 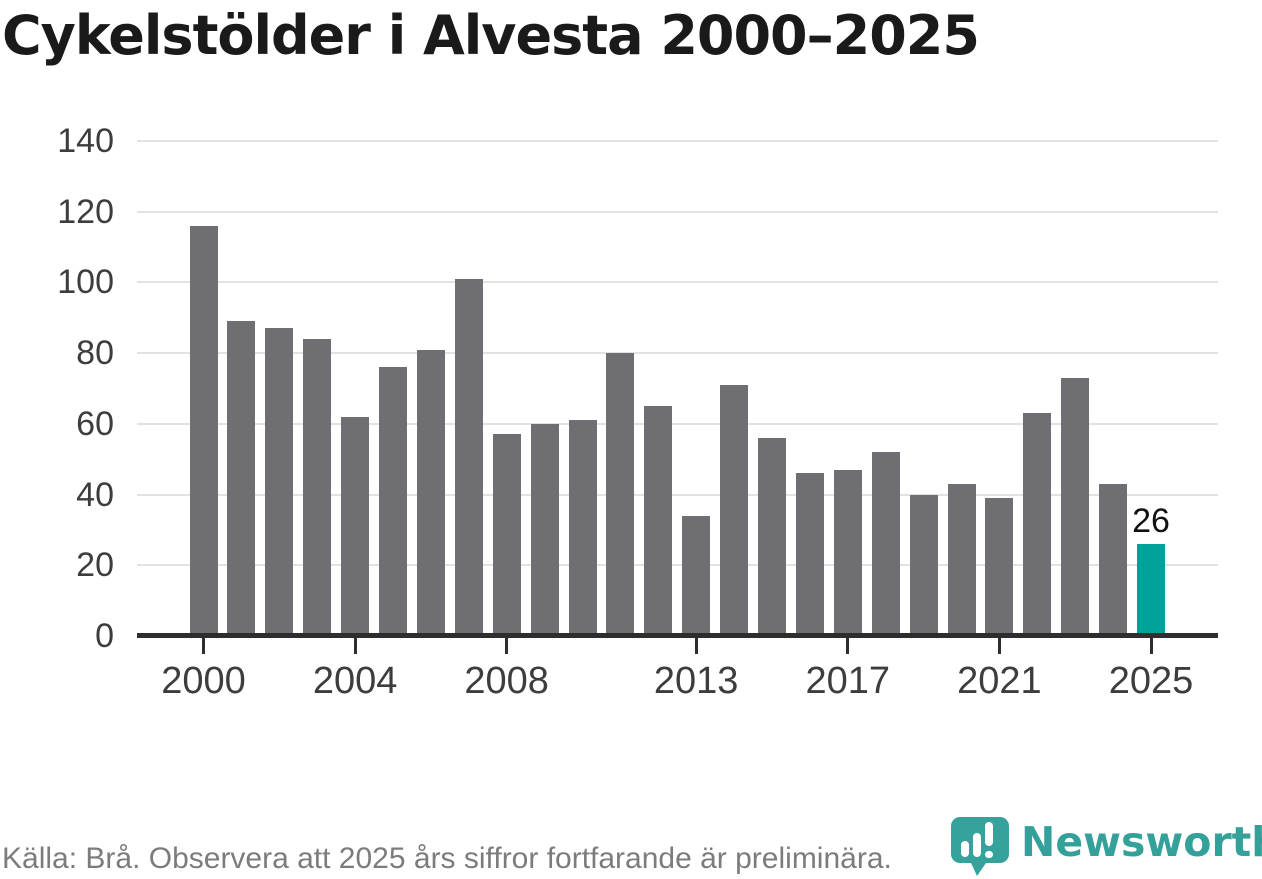 What do you see at coordinates (1113, 560) in the screenshot?
I see `bar-2024` at bounding box center [1113, 560].